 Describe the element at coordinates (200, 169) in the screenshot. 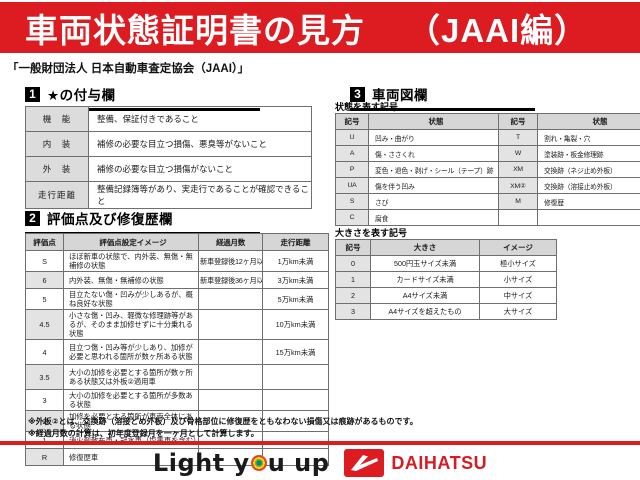

I see `criteria-desc: 補修の必要な目立つ損傷がないこと` at that location.